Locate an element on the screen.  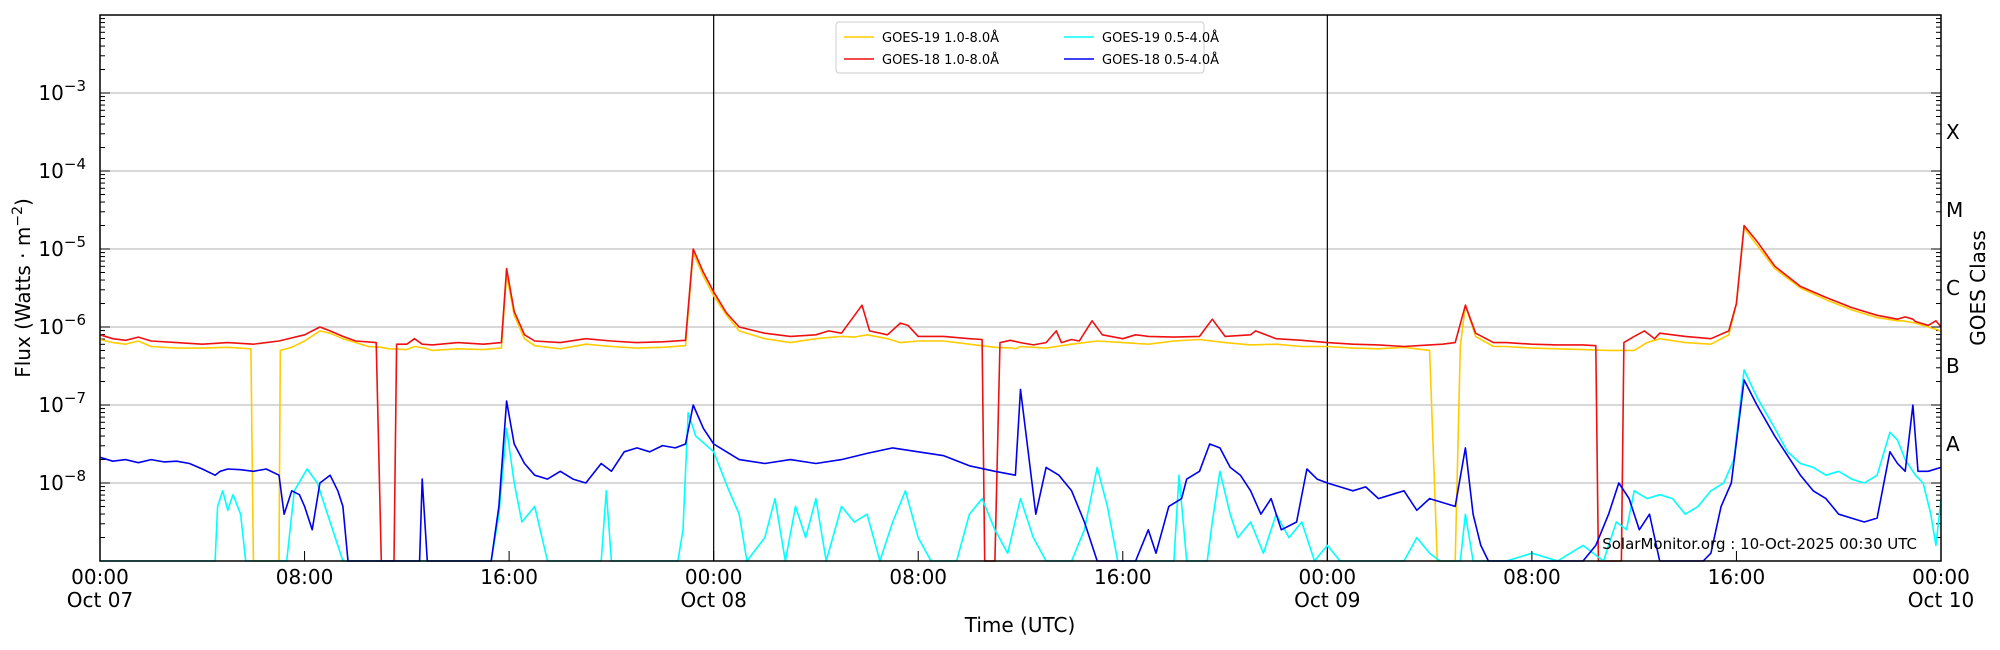
x-tick-date-label: Oct 07 is located at coordinates (100, 600).